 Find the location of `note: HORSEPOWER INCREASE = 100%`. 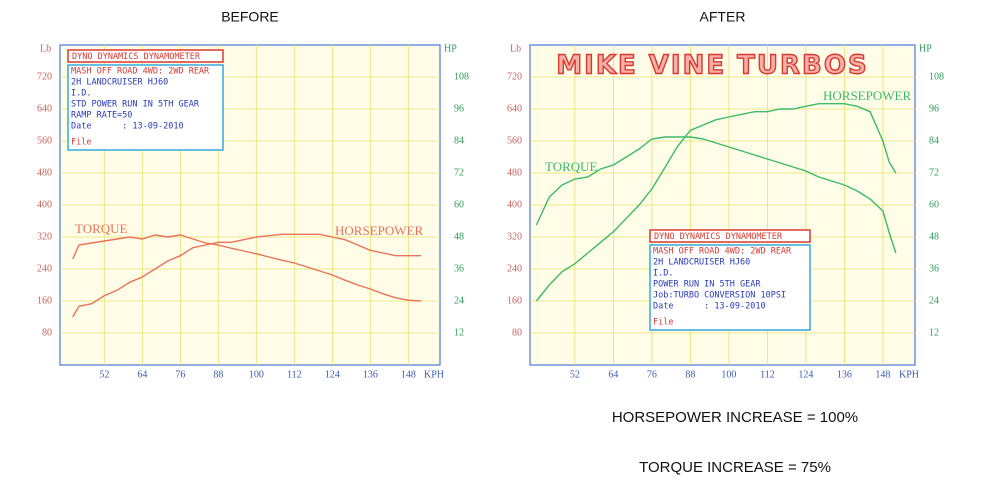

note: HORSEPOWER INCREASE = 100% is located at coordinates (735, 417).